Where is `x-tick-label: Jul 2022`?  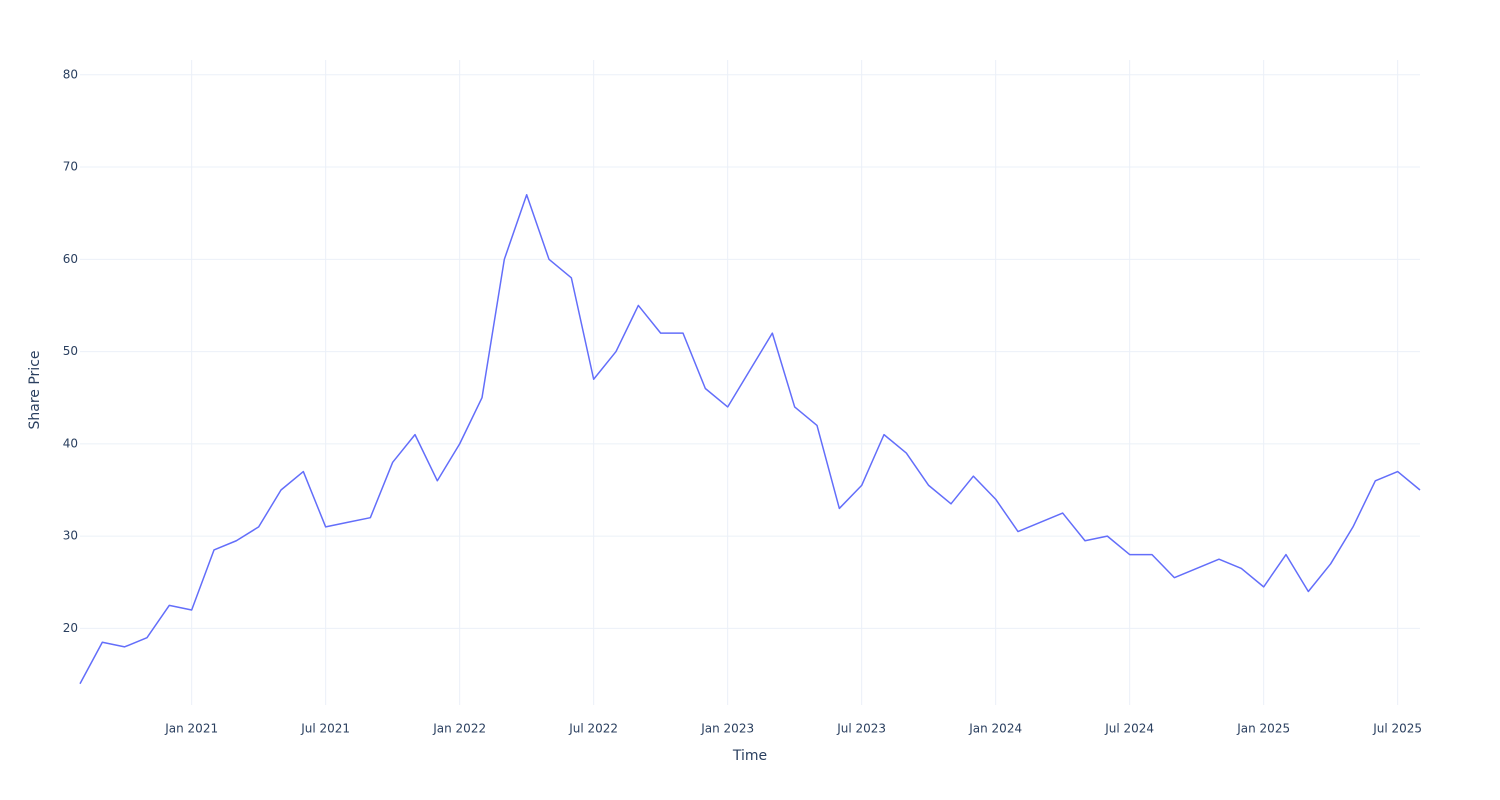 x-tick-label: Jul 2022 is located at coordinates (593, 729).